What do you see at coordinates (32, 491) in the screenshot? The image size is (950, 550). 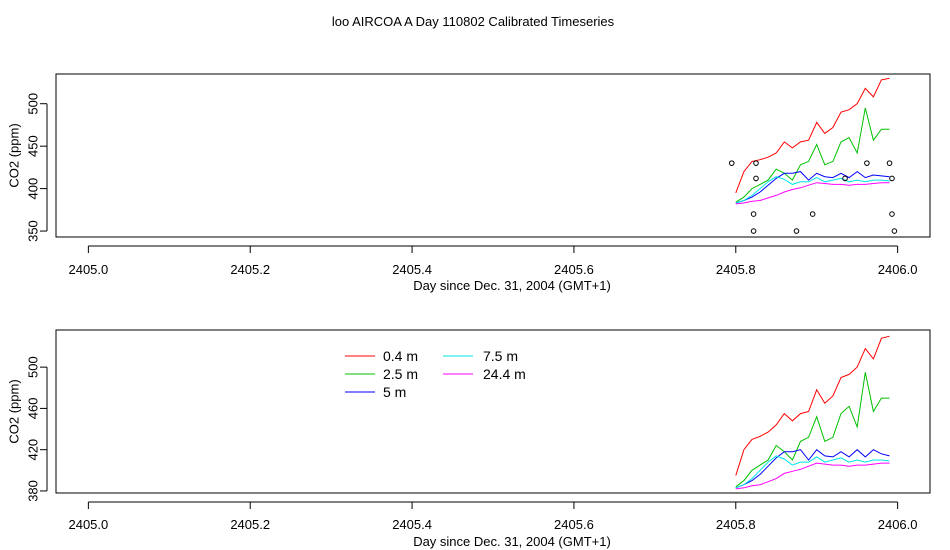 I see `y-tick-label: 380` at bounding box center [32, 491].